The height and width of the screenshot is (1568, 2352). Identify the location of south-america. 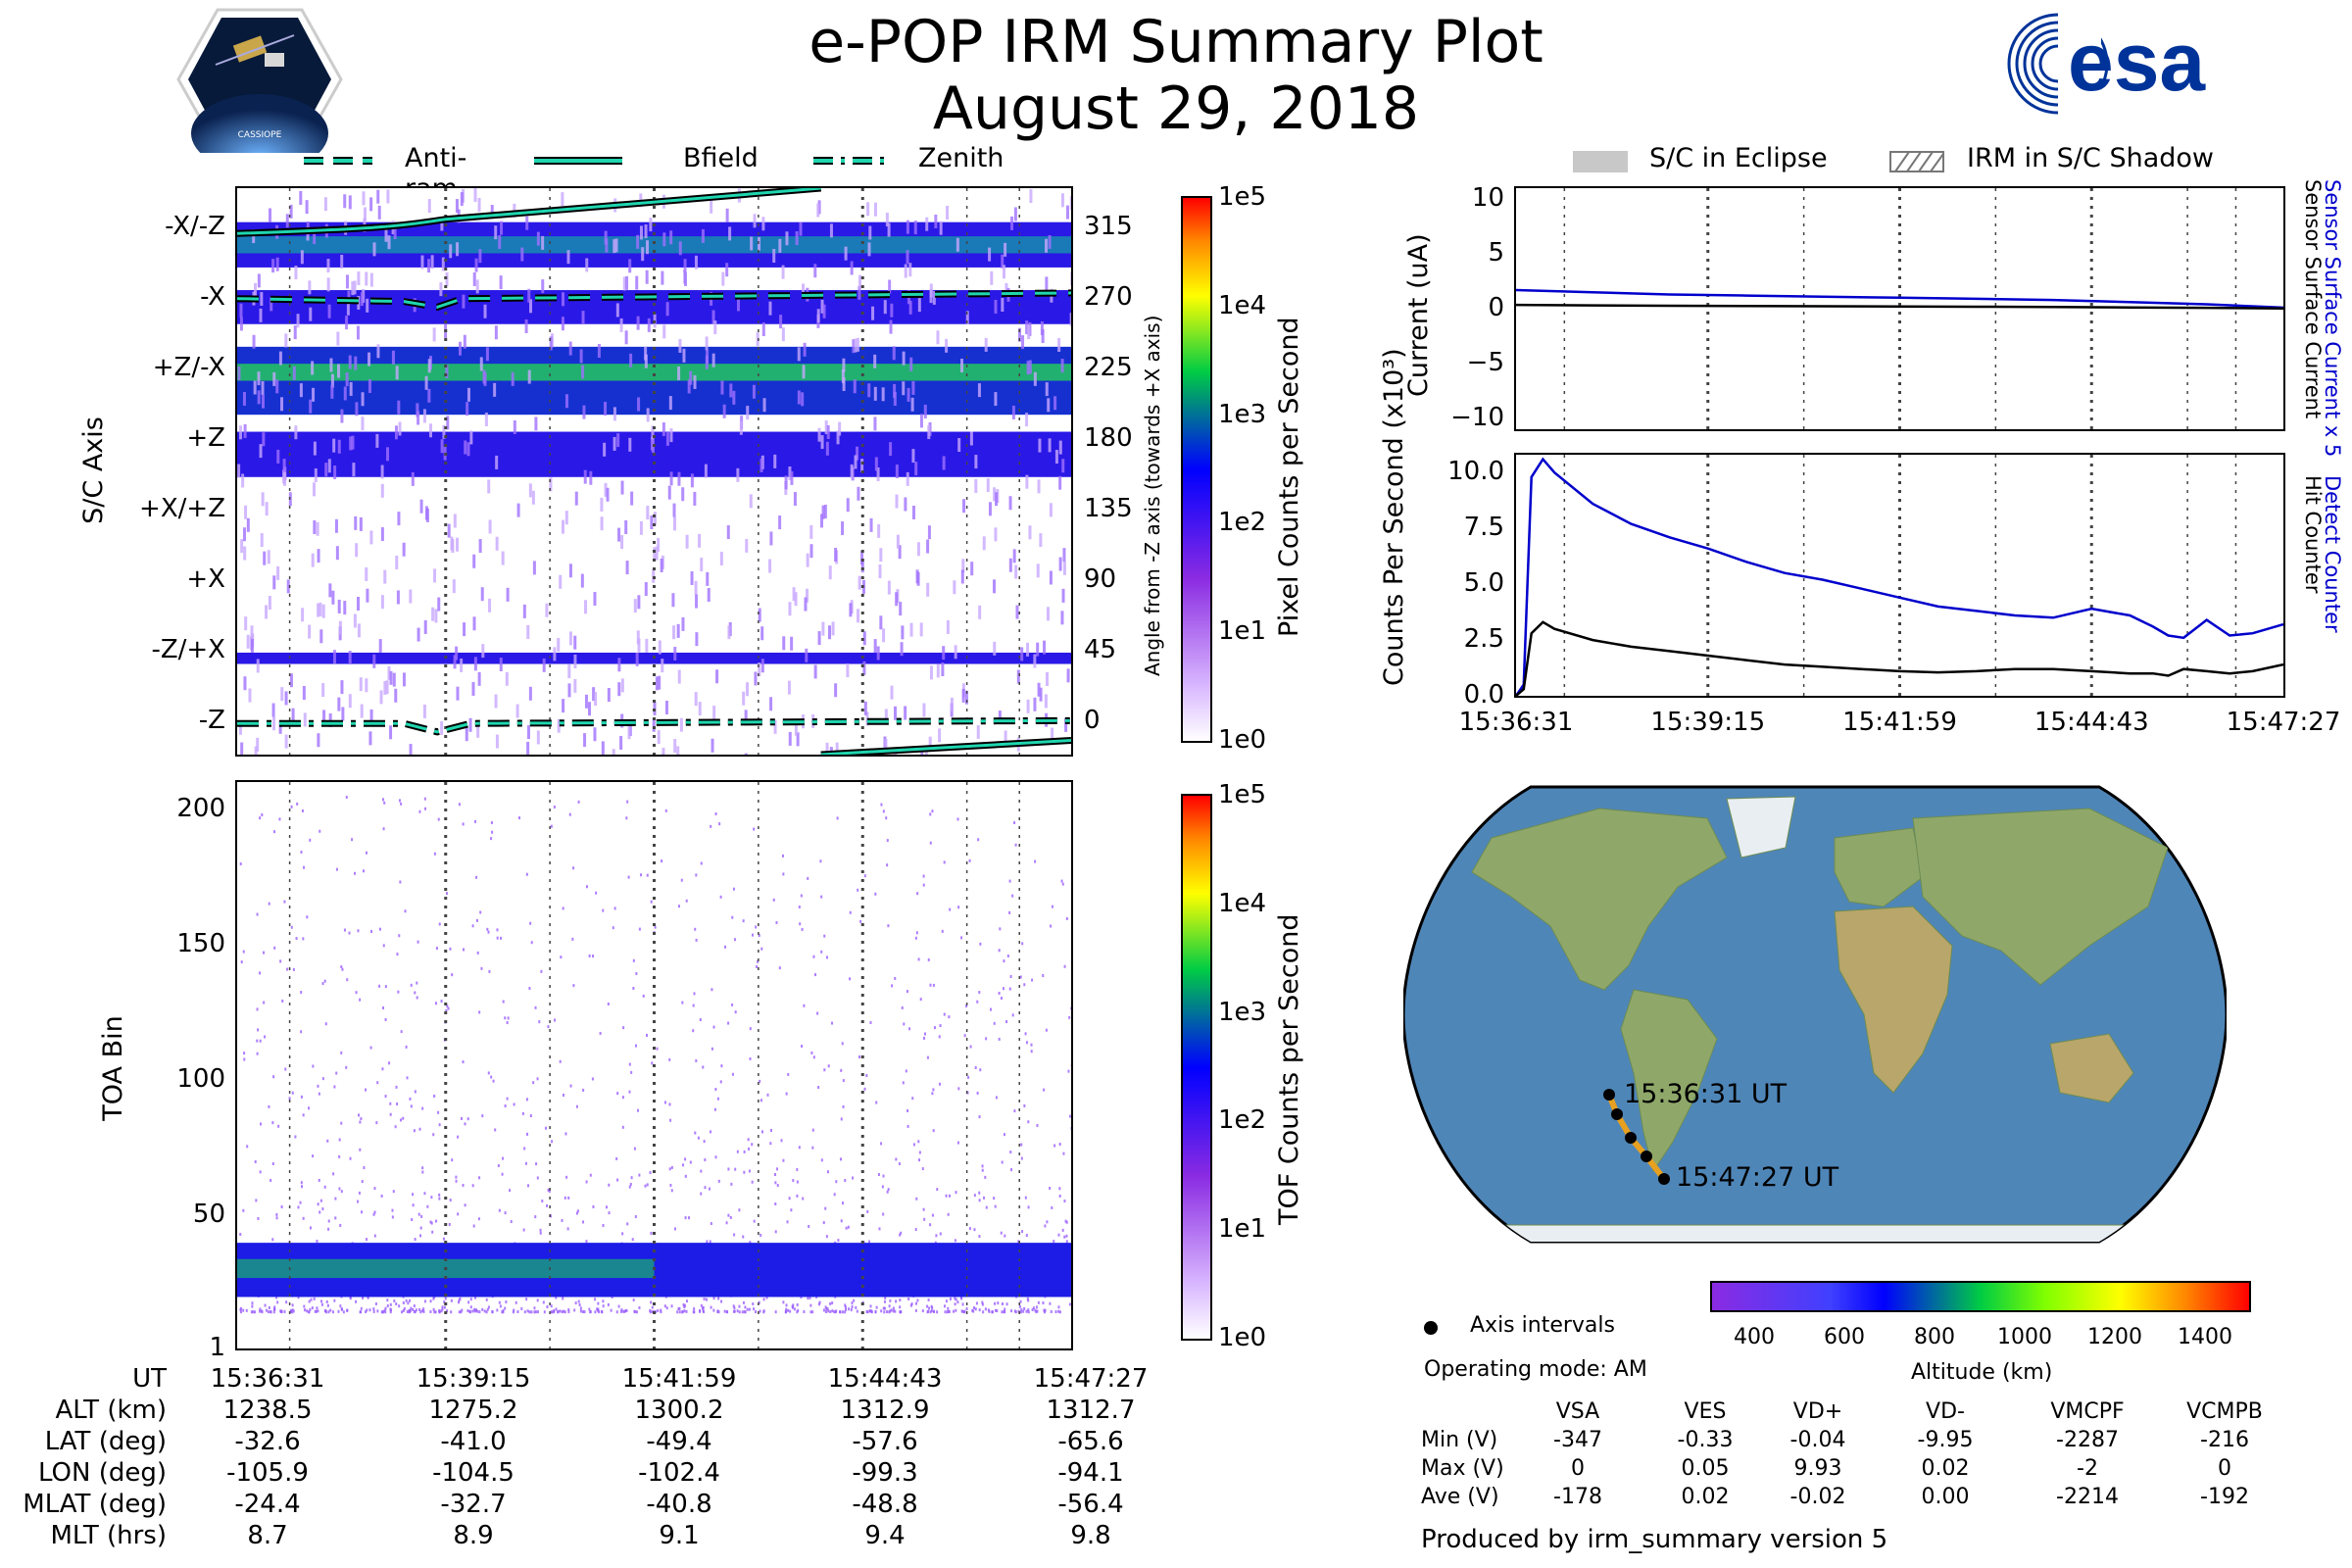
(1669, 1081).